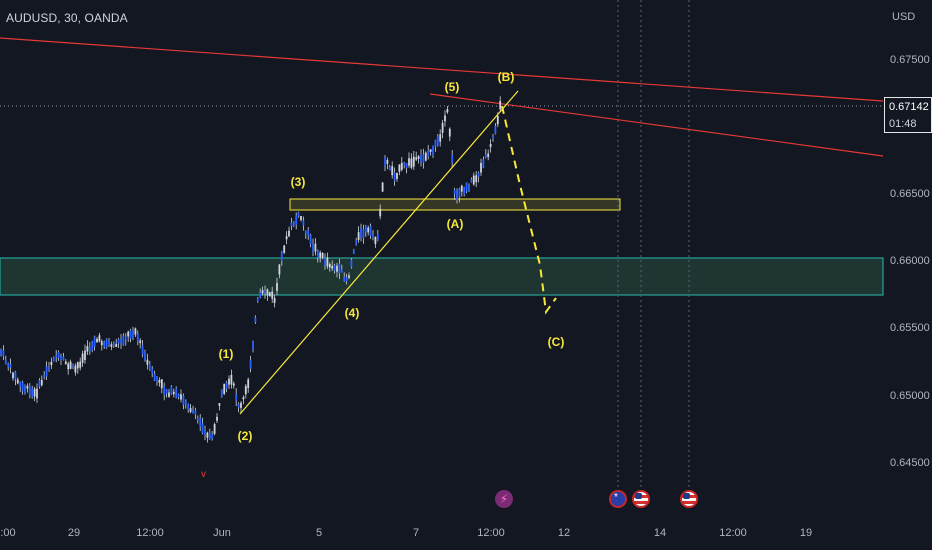 This screenshot has height=550, width=932. What do you see at coordinates (506, 77) in the screenshot?
I see `wave-label-b: (B)` at bounding box center [506, 77].